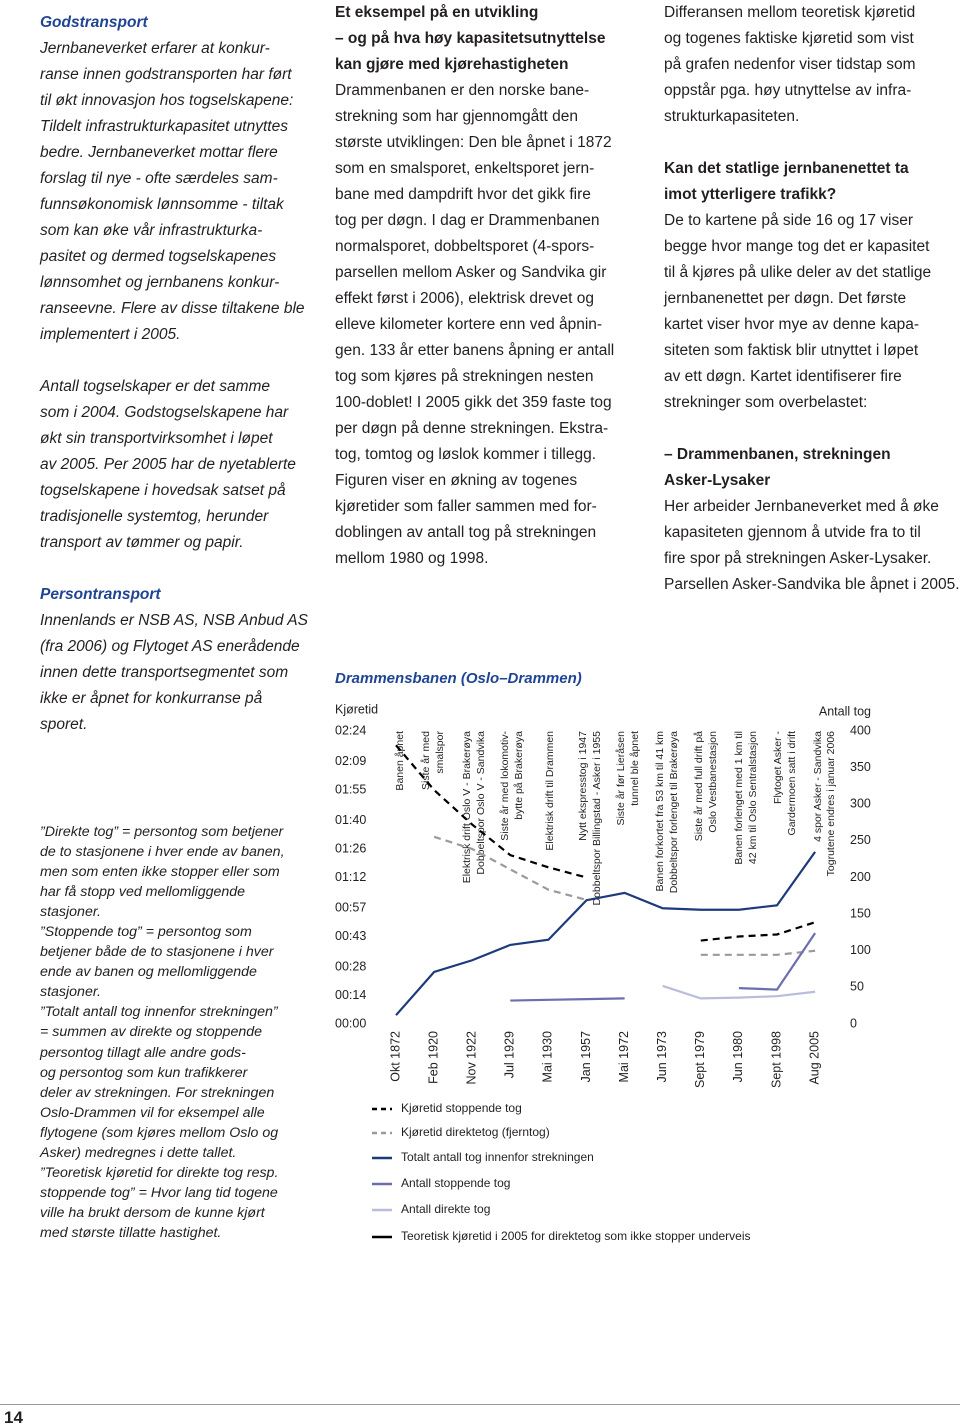 This screenshot has width=960, height=1428. What do you see at coordinates (790, 64) in the screenshot?
I see `text-line: på grafen nedenfor viser tidstap som` at bounding box center [790, 64].